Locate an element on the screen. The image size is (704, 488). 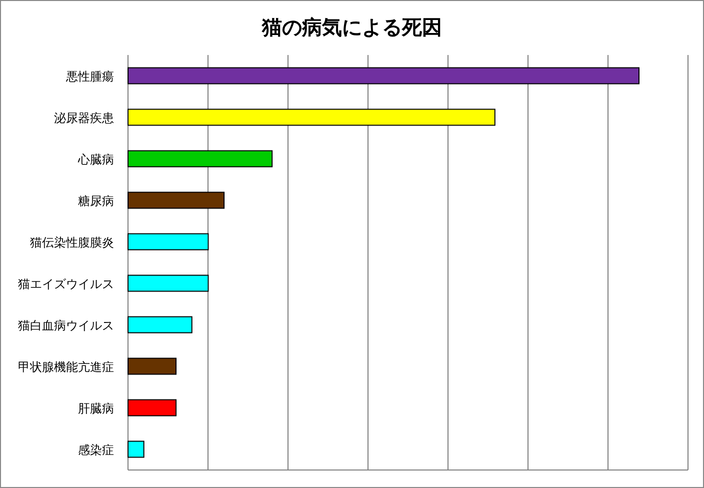
y-tick-label: 肝臓病 is located at coordinates (96, 408).